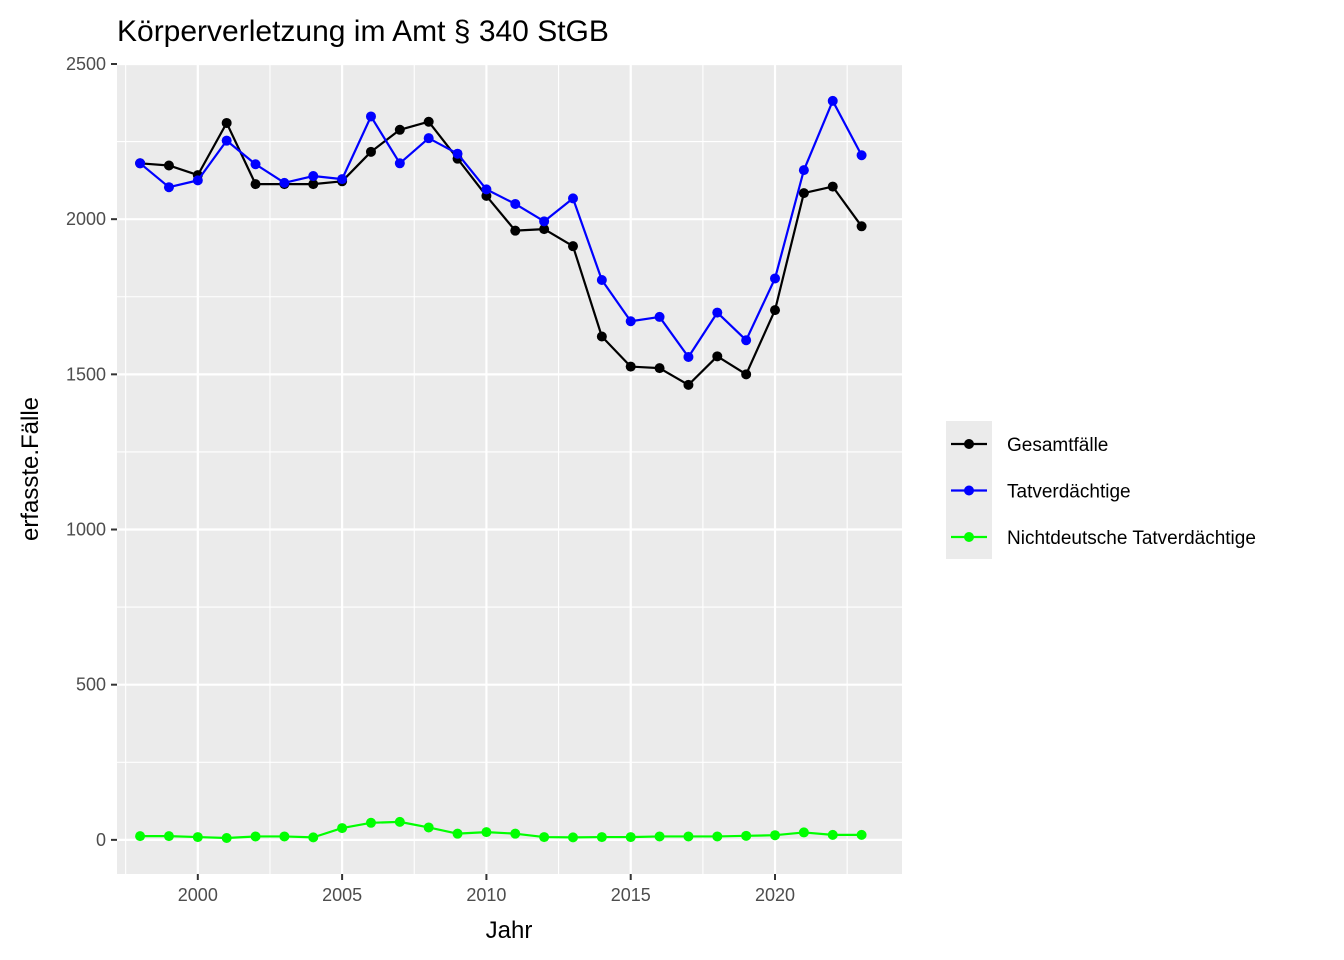  Describe the element at coordinates (86, 530) in the screenshot. I see `y-tick-label: 1000` at that location.